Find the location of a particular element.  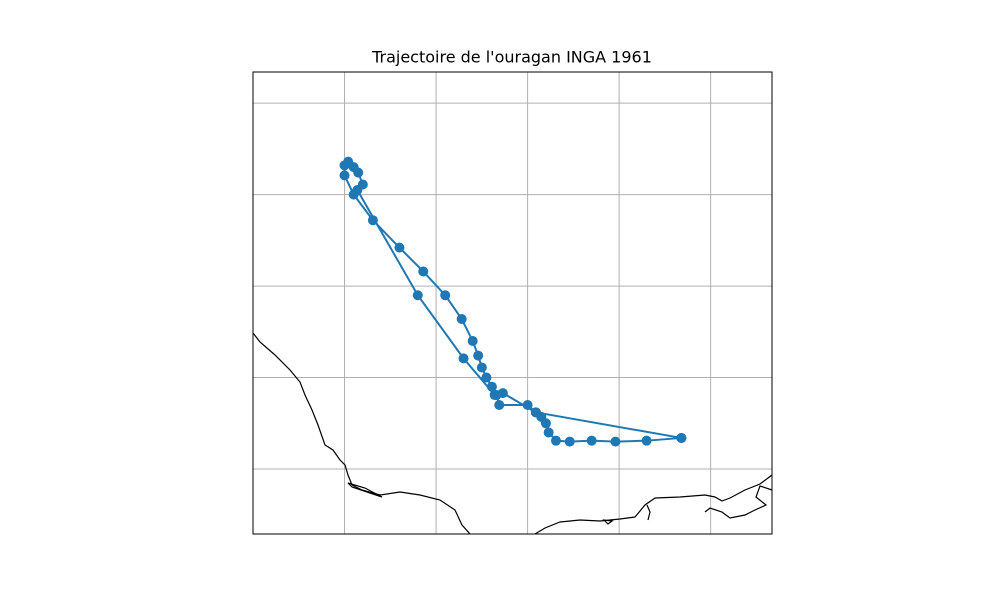

map-title: Trajectoire de l'ouragan INGA 1961 is located at coordinates (511, 57).